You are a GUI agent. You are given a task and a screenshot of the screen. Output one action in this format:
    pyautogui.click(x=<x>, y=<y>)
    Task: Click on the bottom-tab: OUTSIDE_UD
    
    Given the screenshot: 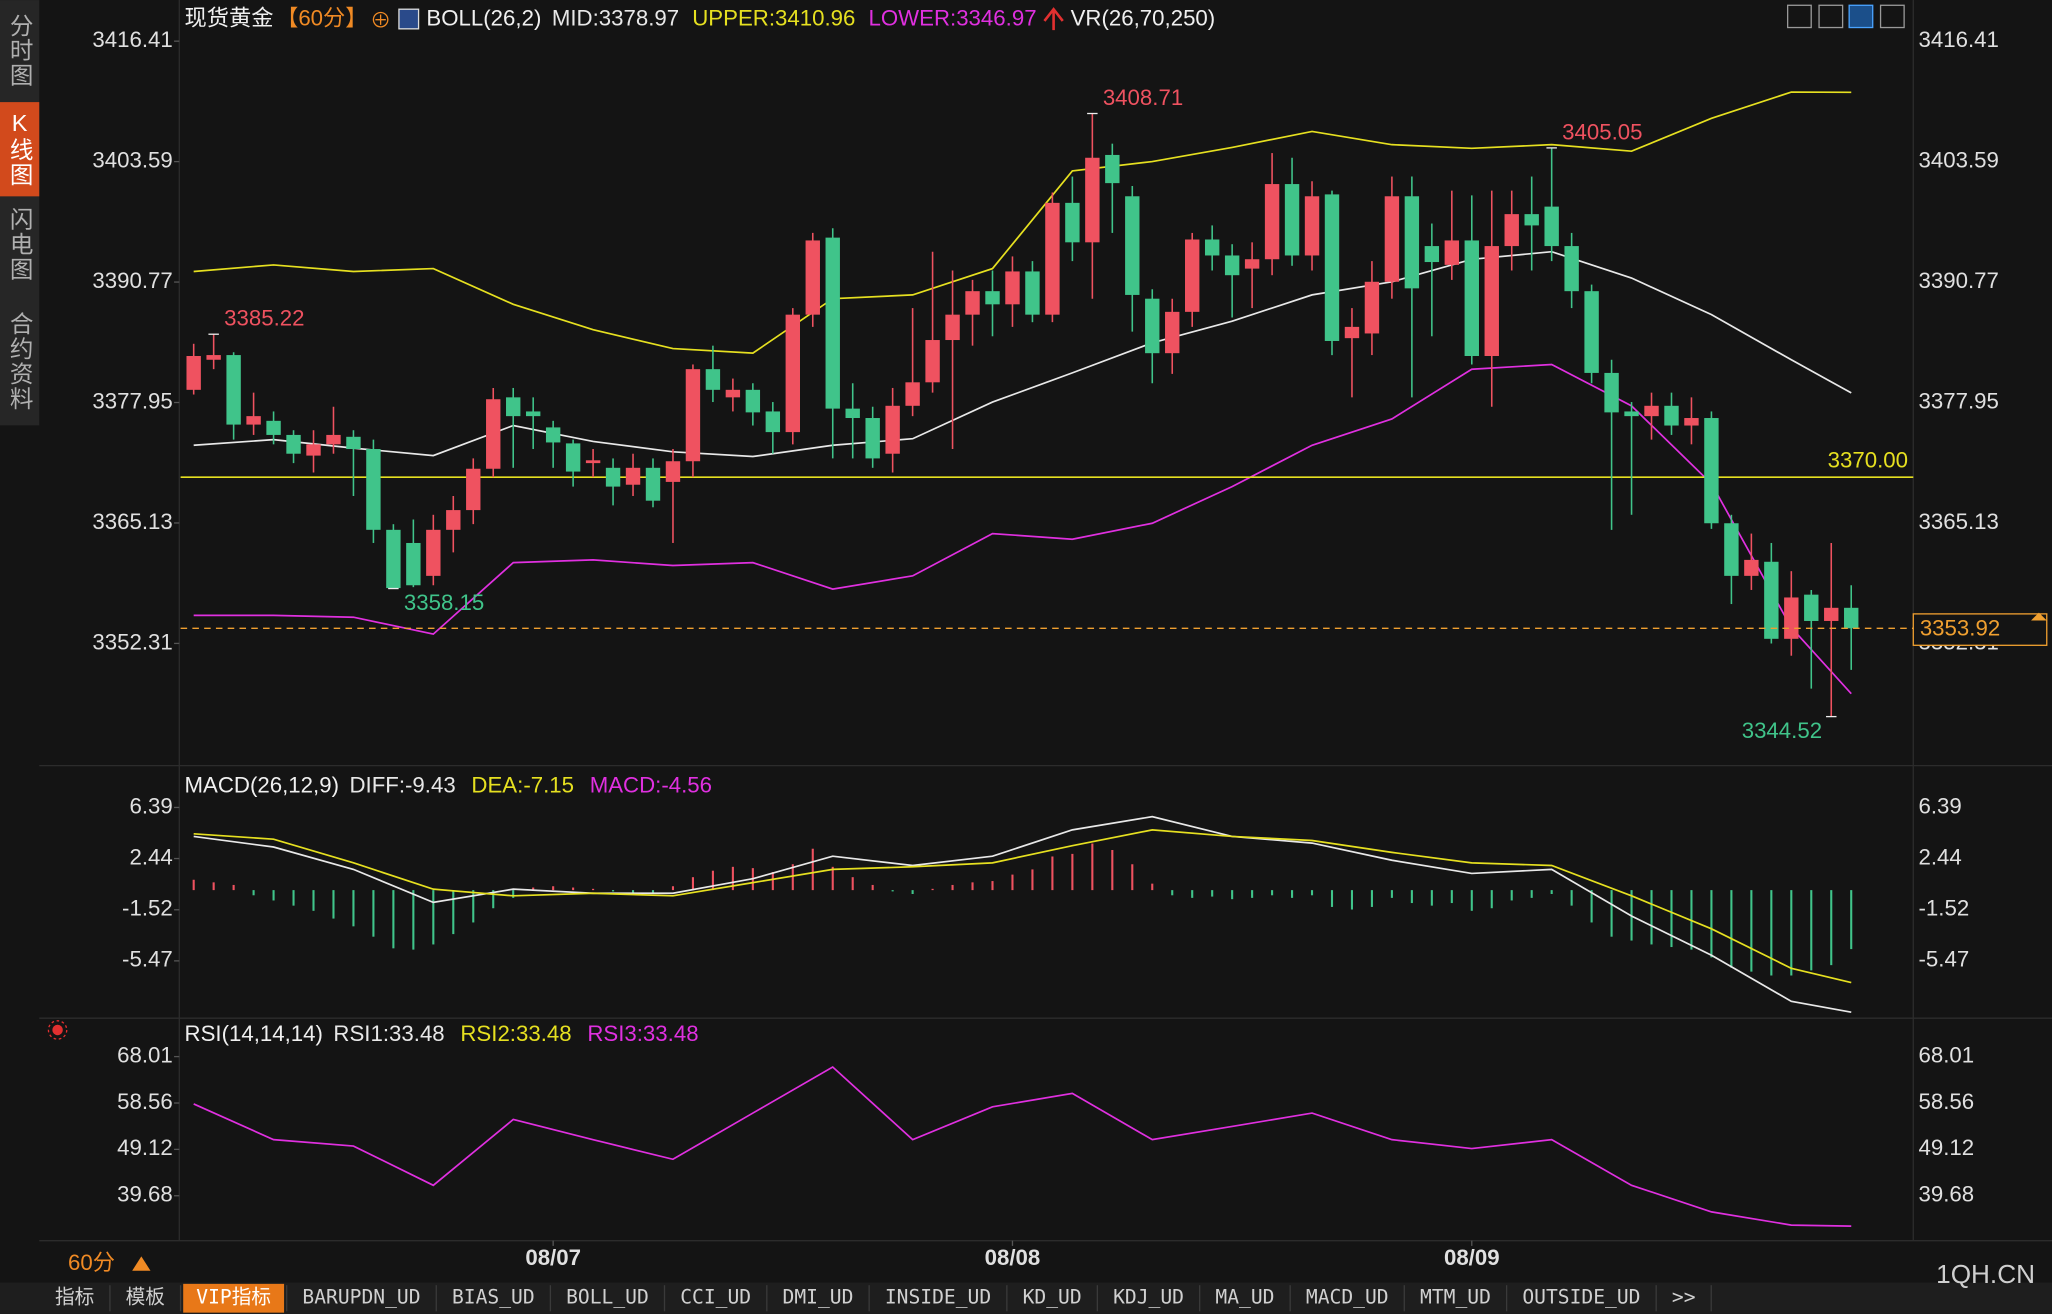 What is the action you would take?
    pyautogui.click(x=1581, y=1297)
    